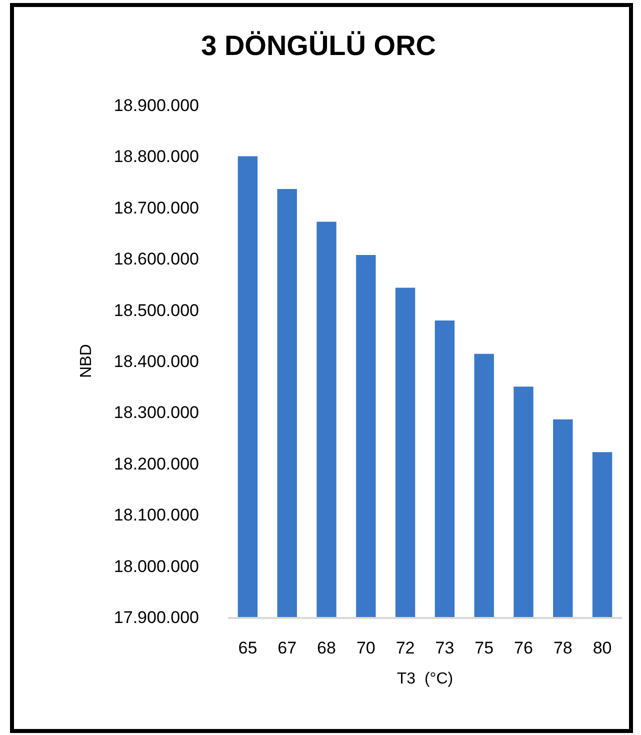 This screenshot has width=641, height=735. What do you see at coordinates (86, 361) in the screenshot?
I see `y-axis-title: NBD` at bounding box center [86, 361].